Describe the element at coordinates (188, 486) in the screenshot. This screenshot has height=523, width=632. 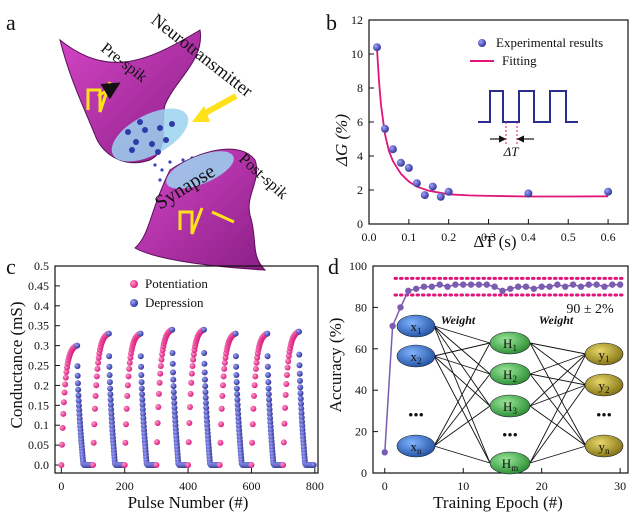
I see `x-tick-label: 400` at that location.